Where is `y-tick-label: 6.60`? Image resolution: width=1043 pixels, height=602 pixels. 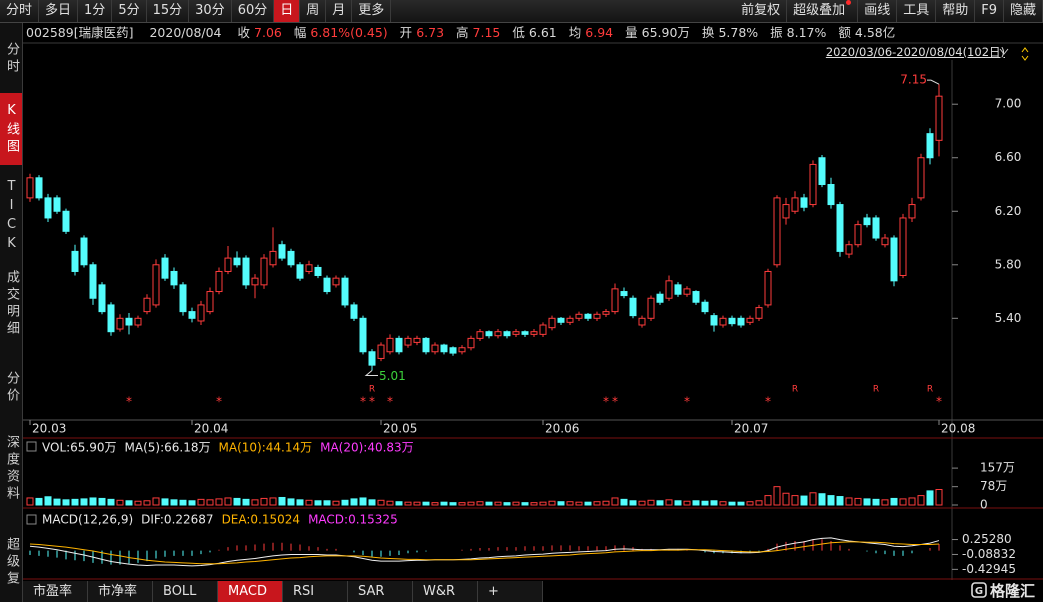
y-tick-label: 6.60 is located at coordinates (1008, 157).